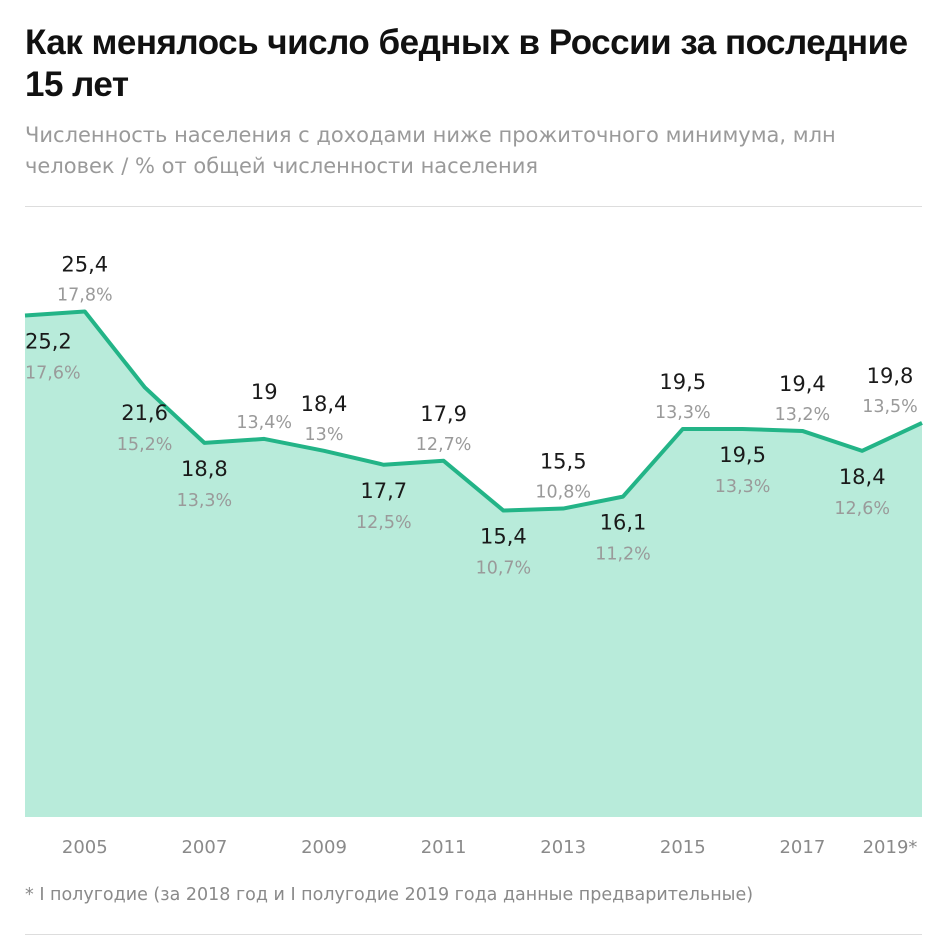 The width and height of the screenshot is (944, 936). Describe the element at coordinates (204, 847) in the screenshot. I see `x-tick-label: 2007` at that location.